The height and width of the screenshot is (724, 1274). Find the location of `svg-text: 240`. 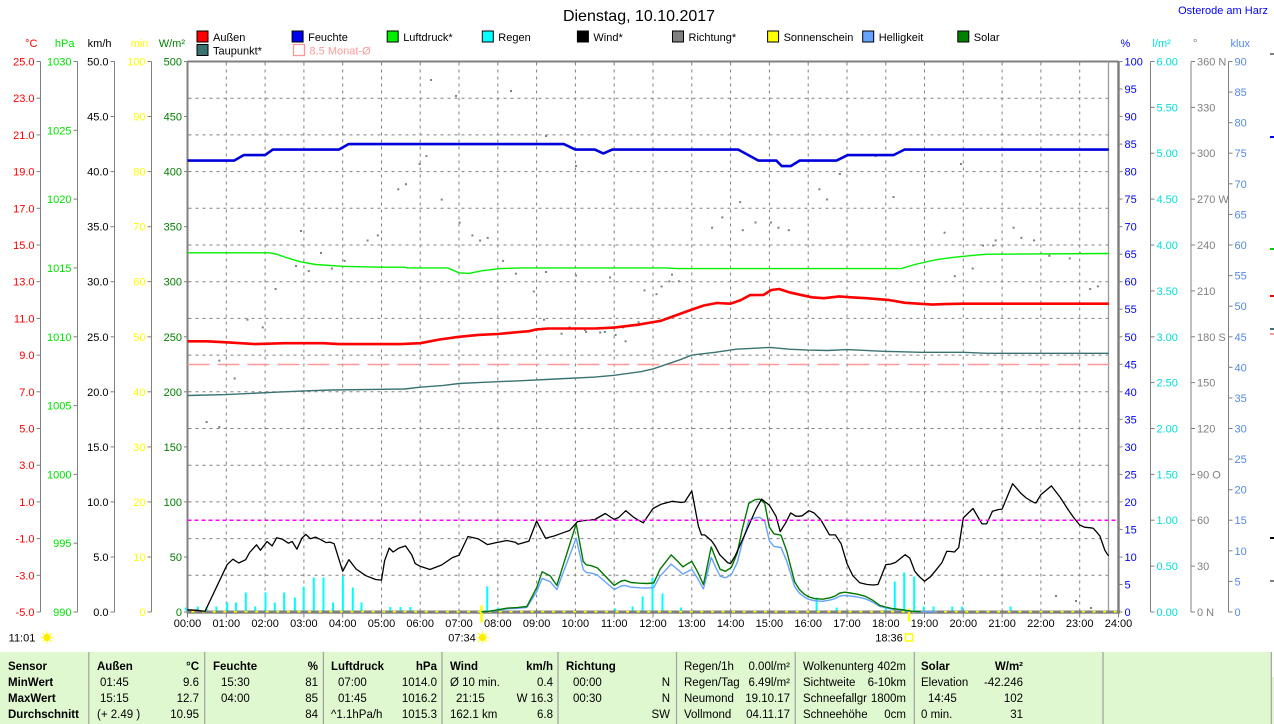

svg-text: 240 is located at coordinates (1206, 246).